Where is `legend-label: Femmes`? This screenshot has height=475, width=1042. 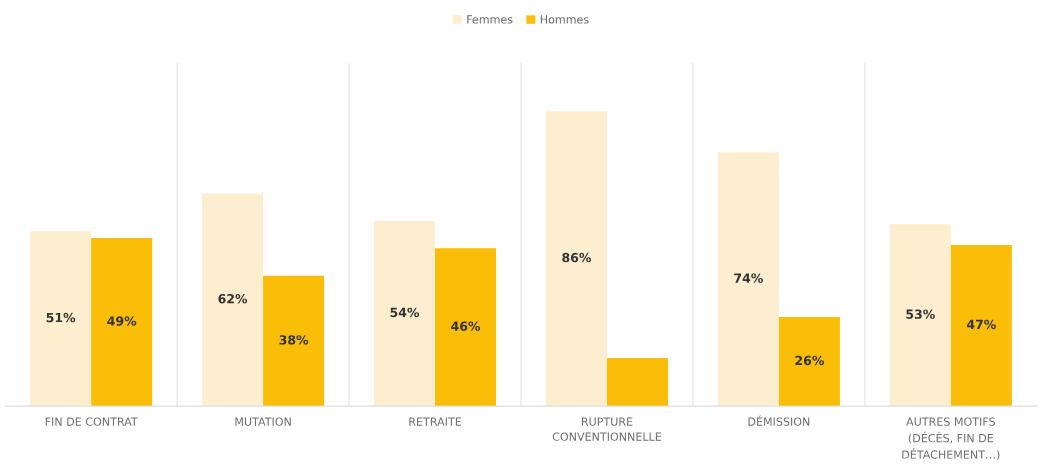 legend-label: Femmes is located at coordinates (490, 19).